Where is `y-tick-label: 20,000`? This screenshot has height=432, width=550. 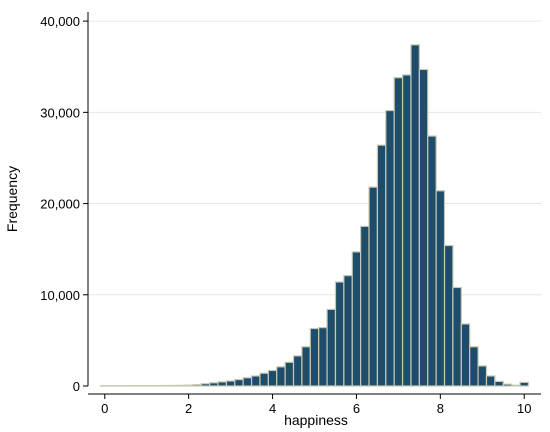 y-tick-label: 20,000 is located at coordinates (60, 204).